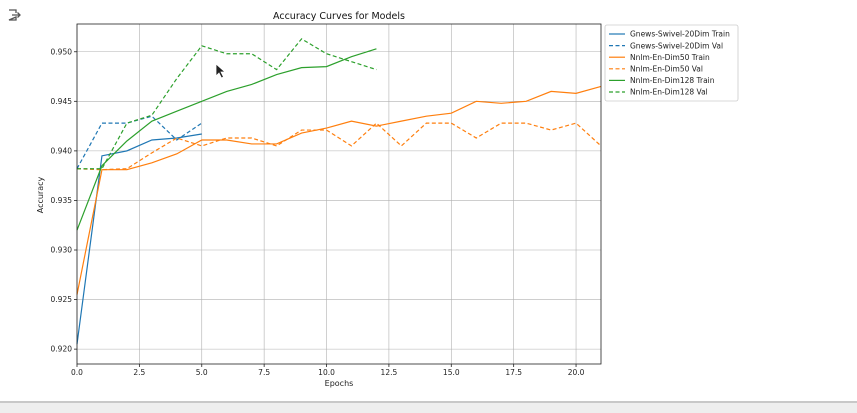 This screenshot has width=857, height=413. Describe the element at coordinates (576, 372) in the screenshot. I see `x-tick-label: 20.0` at that location.